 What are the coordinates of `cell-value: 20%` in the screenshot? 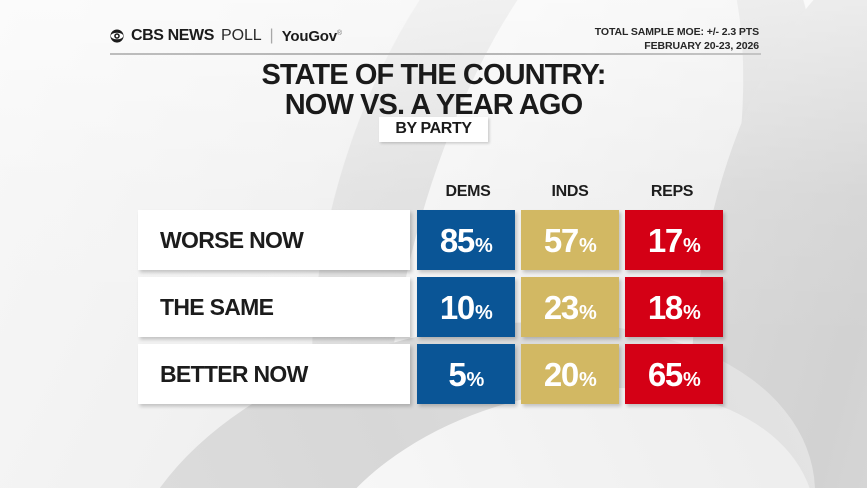 It's located at (570, 374).